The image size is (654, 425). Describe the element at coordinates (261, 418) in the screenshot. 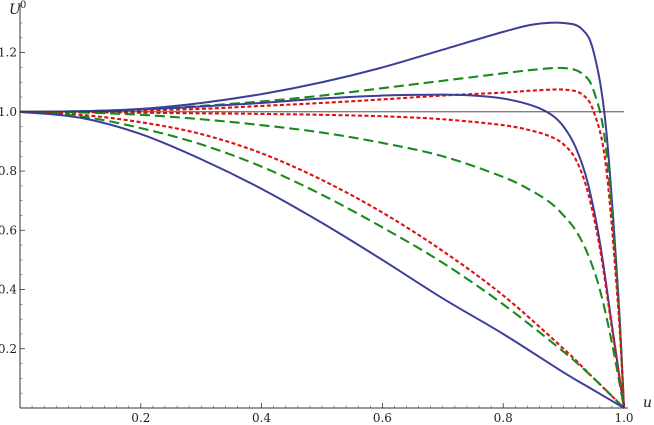

I see `x-tick-label: 0.4` at that location.